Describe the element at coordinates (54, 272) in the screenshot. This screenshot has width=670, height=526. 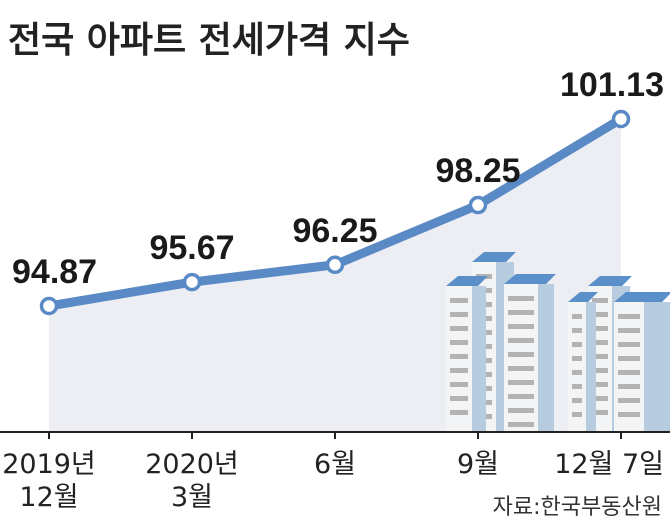
I see `data-label-0: 94.87` at that location.